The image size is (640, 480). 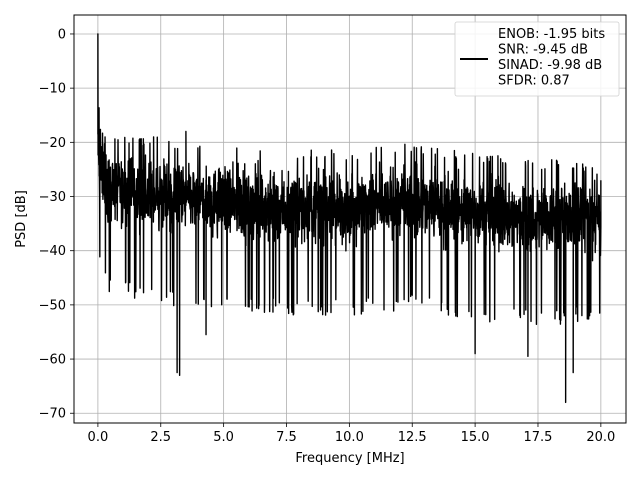 I want to click on x-axis-ticks: 0.0 2.5 5.0 7.5 10.0 12.5 15.0 17.5 20.0, so click(x=351, y=434).